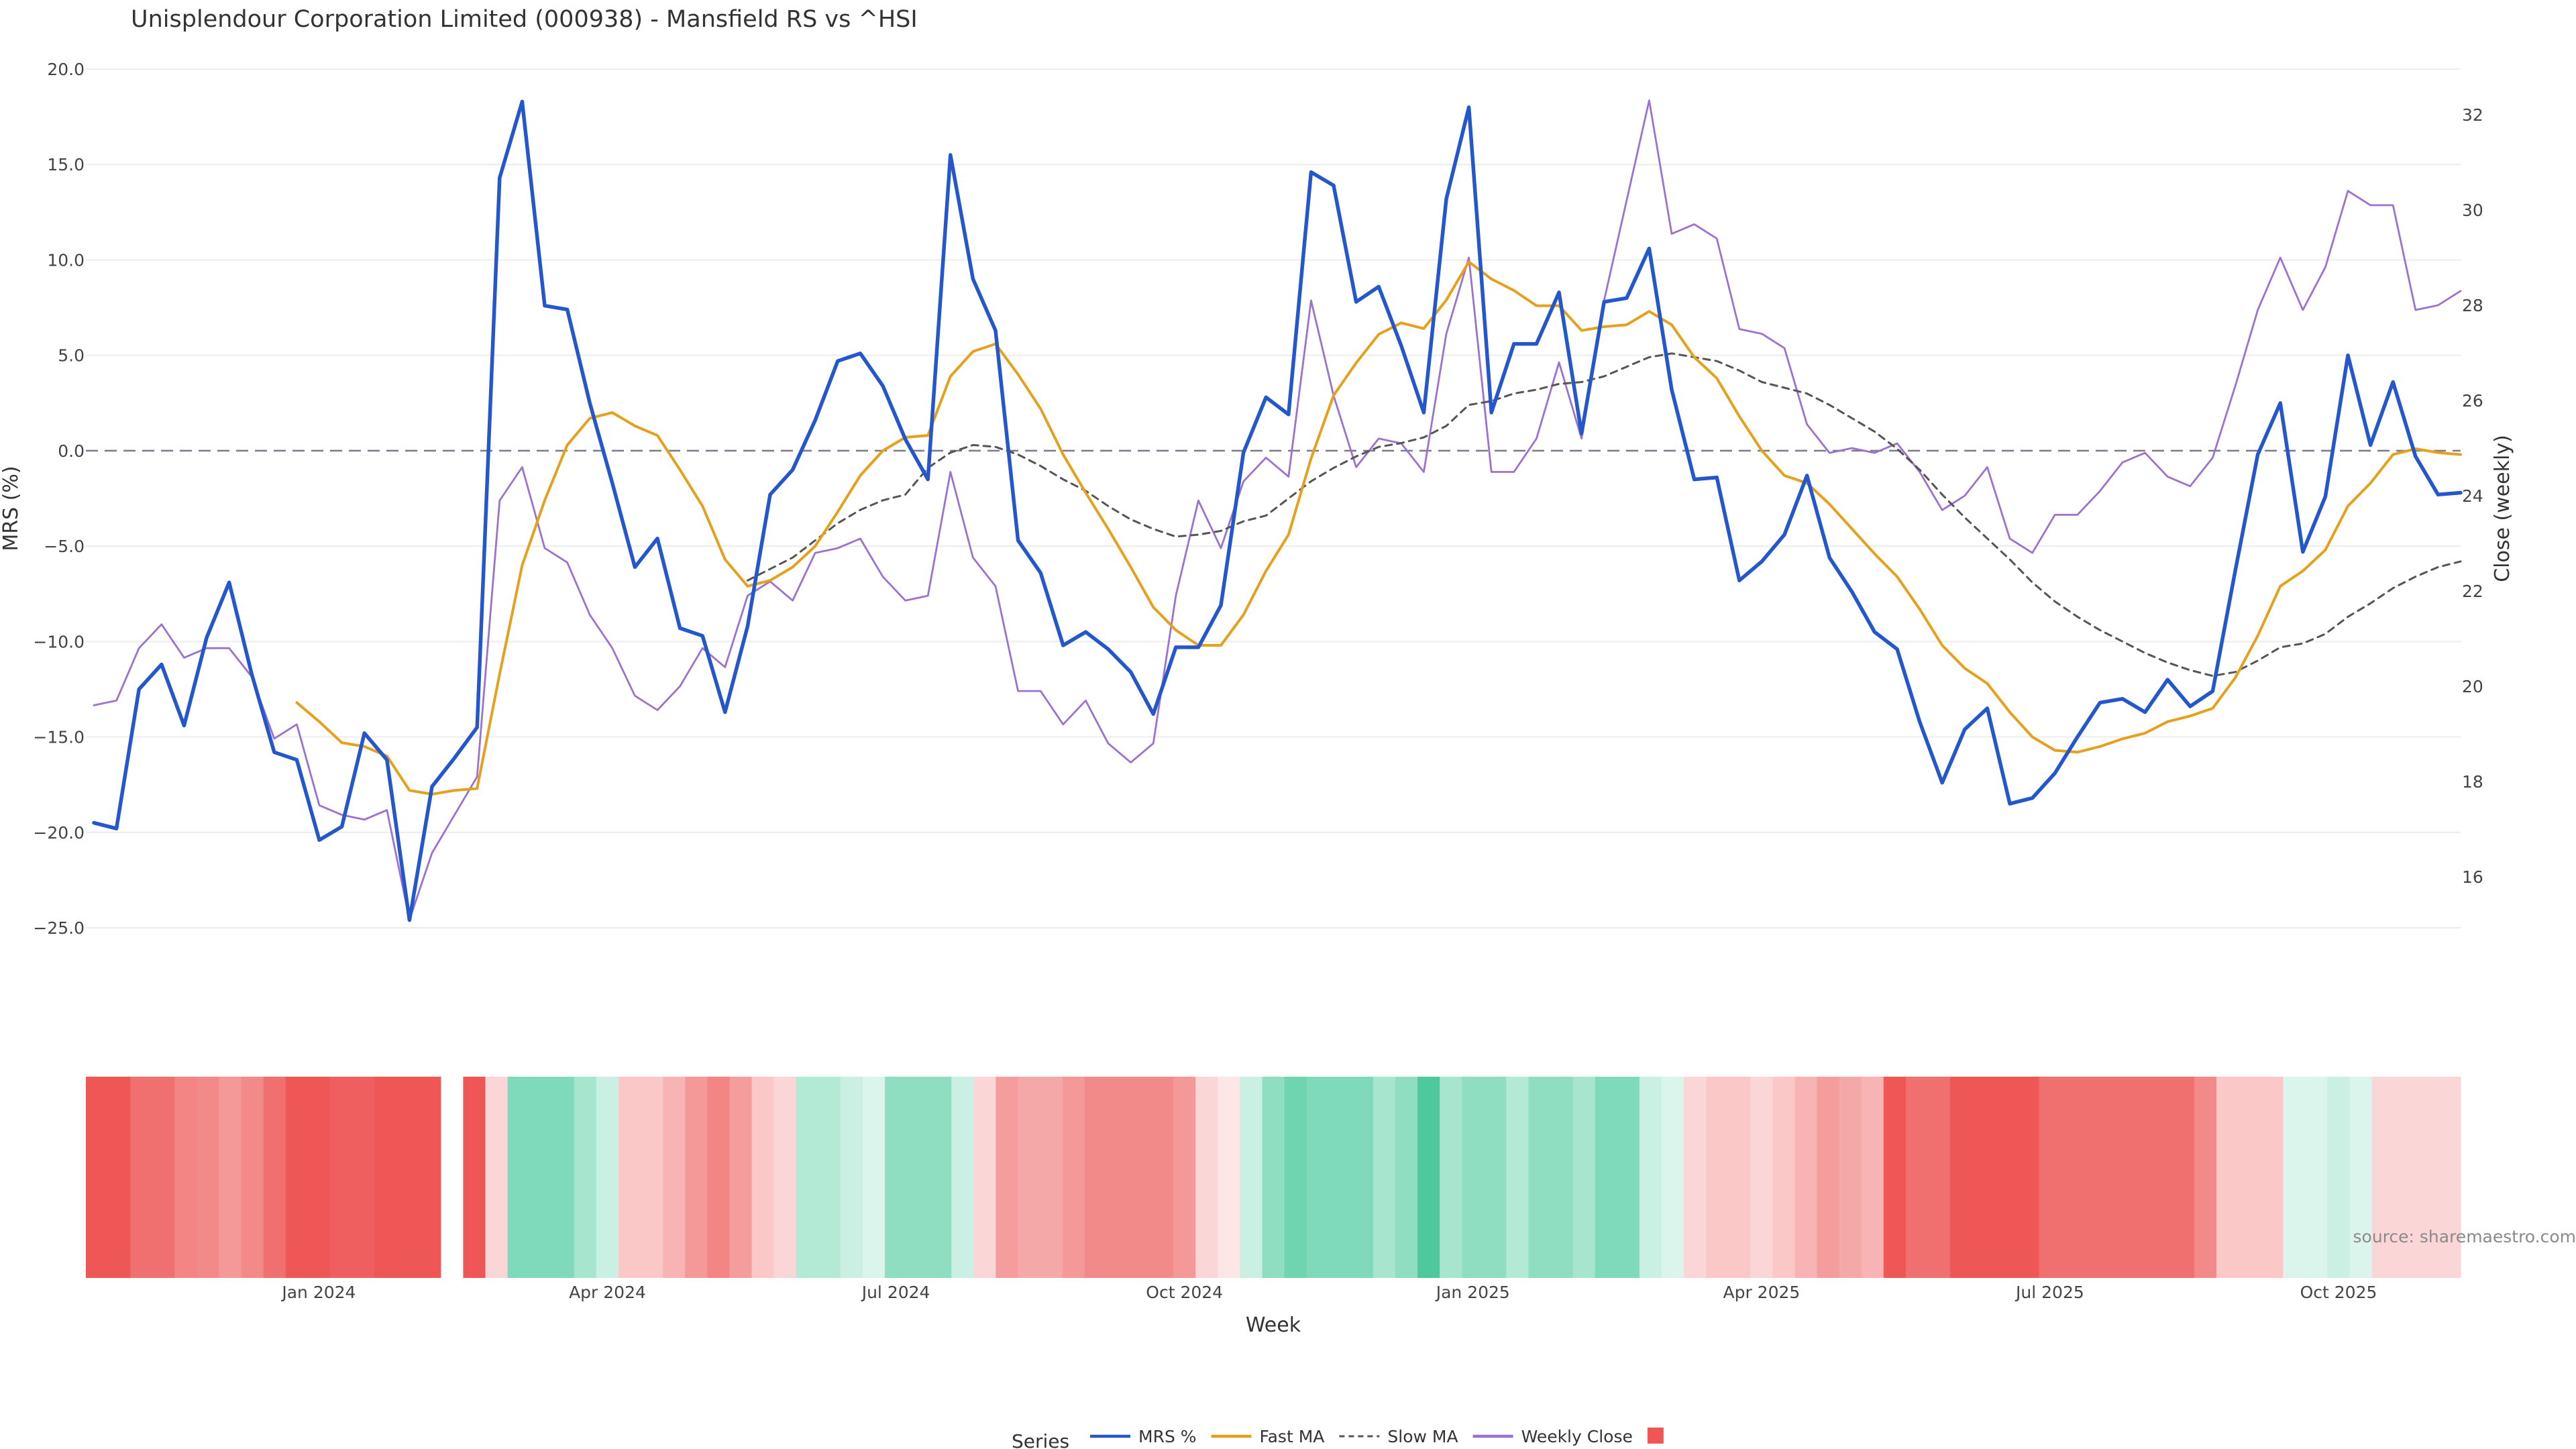 This screenshot has height=1449, width=2576. I want to click on left-tick-label: 10.0, so click(66, 260).